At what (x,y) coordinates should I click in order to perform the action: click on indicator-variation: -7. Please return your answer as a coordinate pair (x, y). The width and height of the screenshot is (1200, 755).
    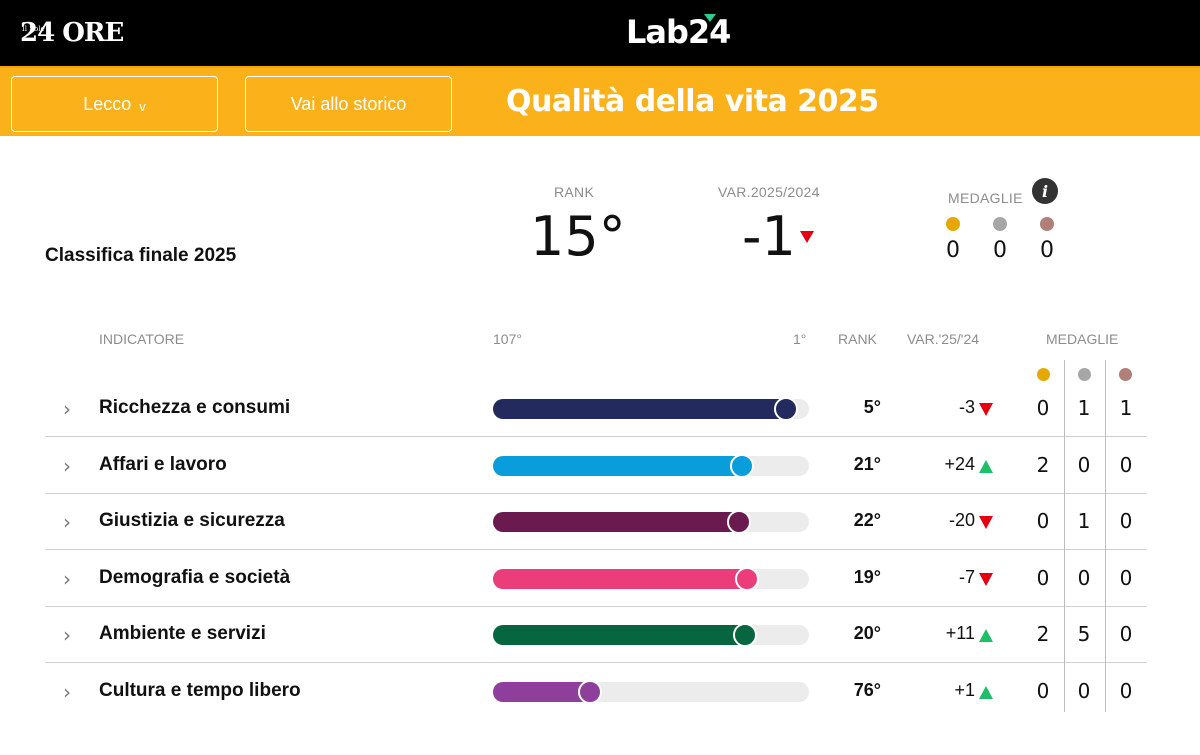
    Looking at the image, I should click on (966, 576).